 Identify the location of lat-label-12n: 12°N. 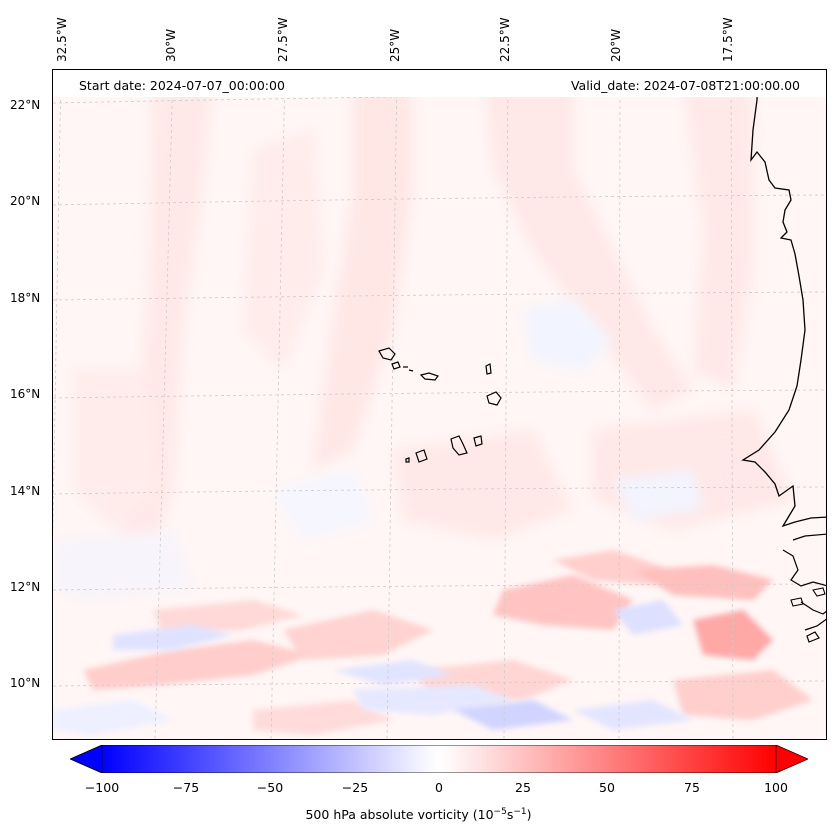
(25, 587).